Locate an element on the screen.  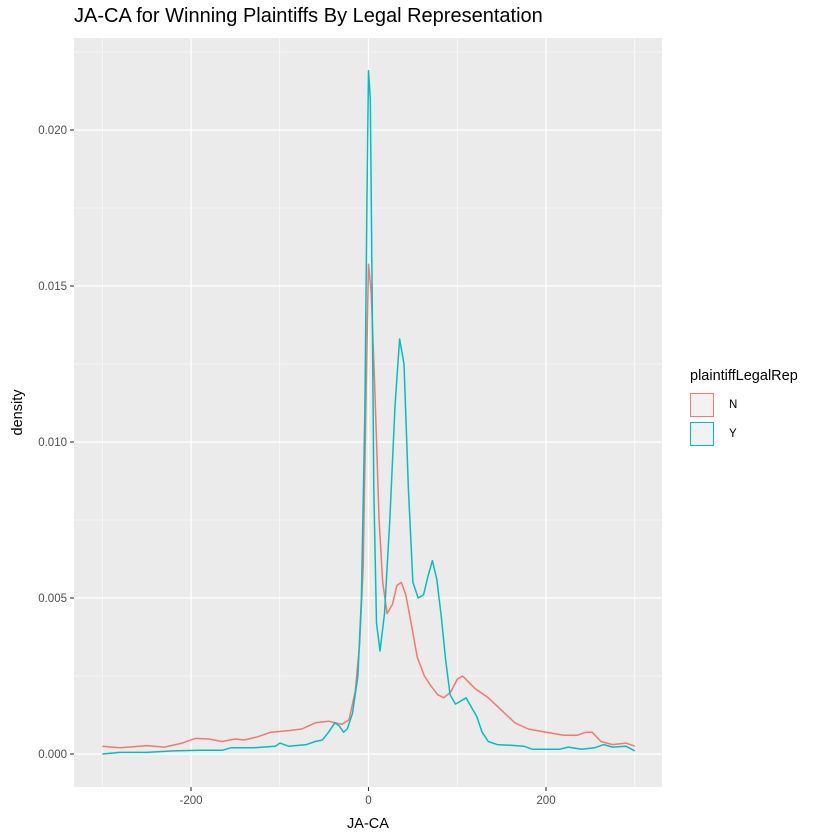
legend: plaintiffLegalRep N Y is located at coordinates (744, 408).